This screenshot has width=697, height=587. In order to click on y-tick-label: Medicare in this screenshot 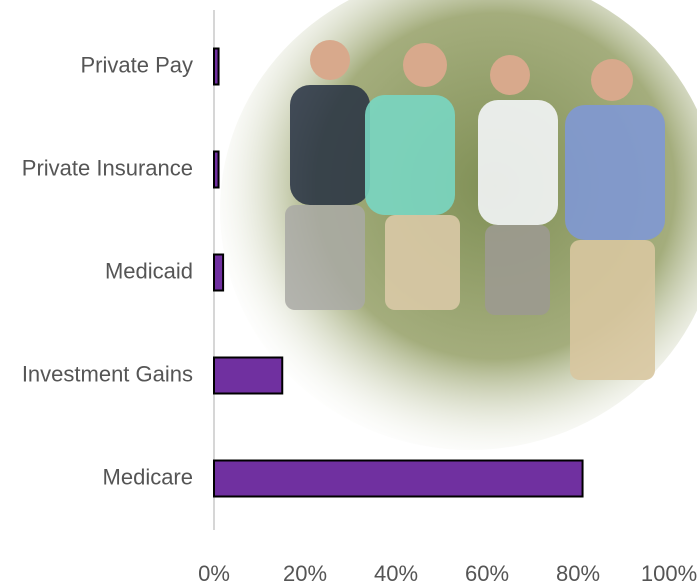, I will do `click(148, 476)`.